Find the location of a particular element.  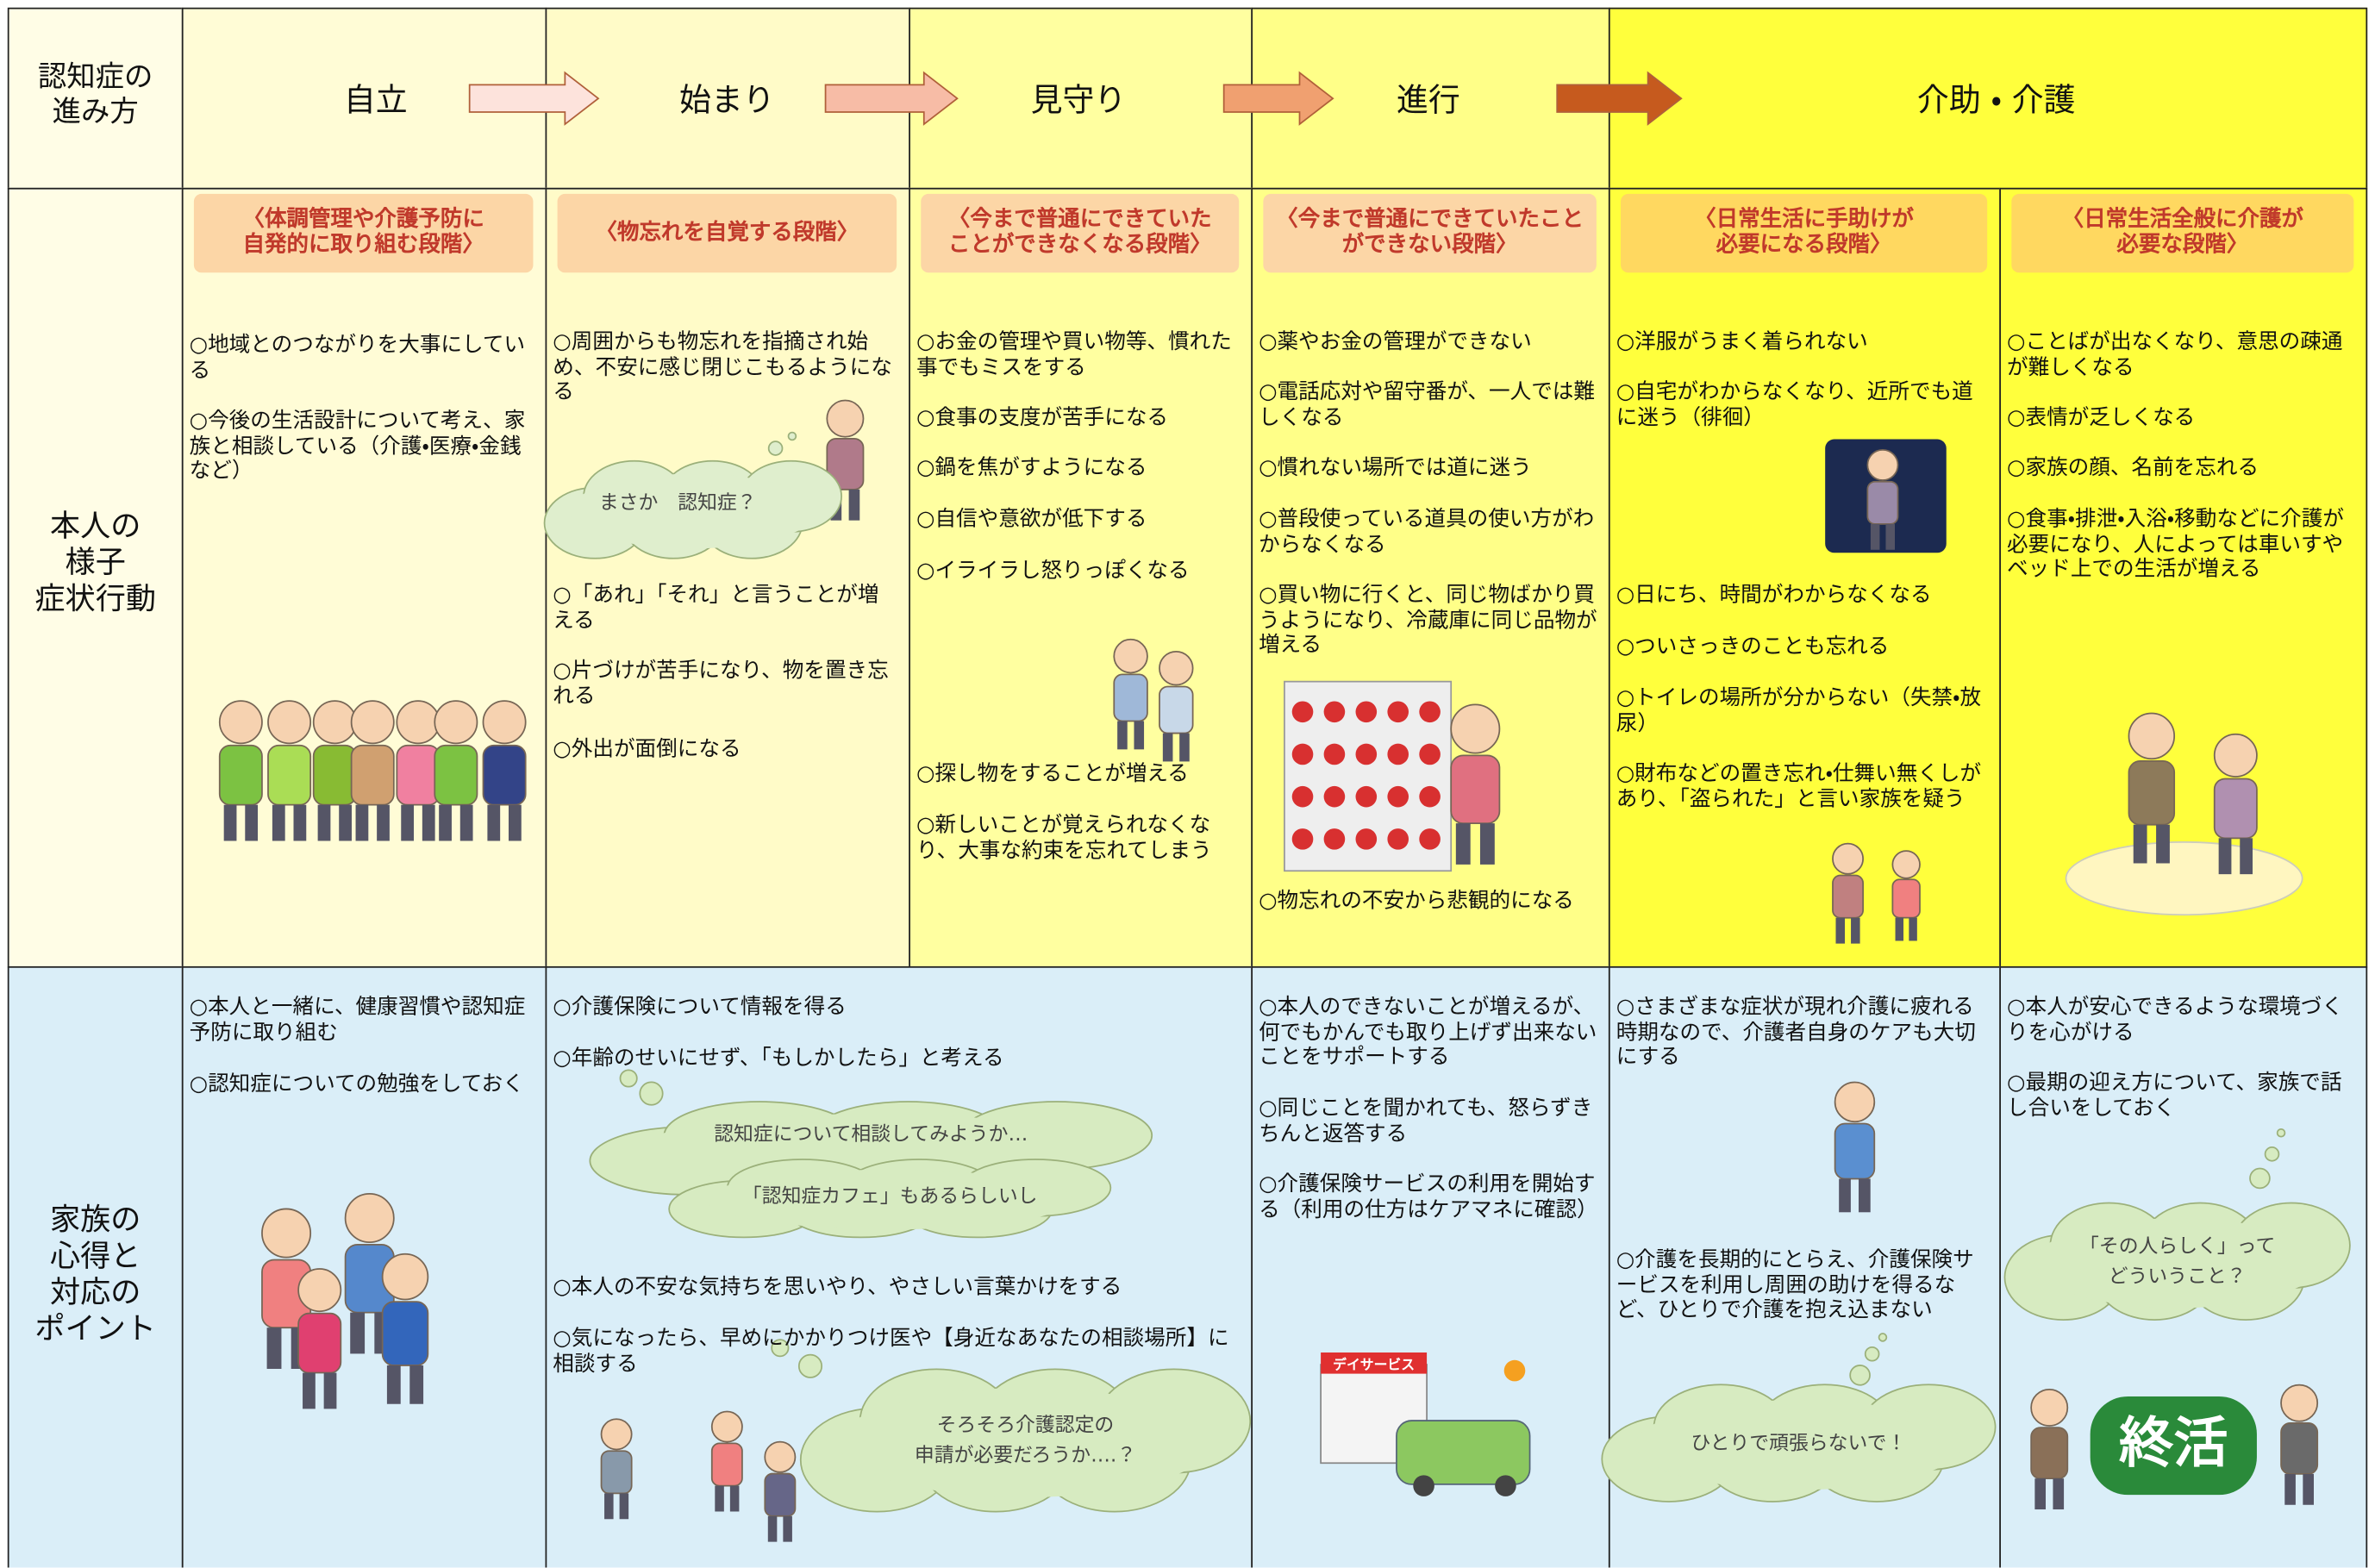

row-label-line: ポイント is located at coordinates (95, 1327).